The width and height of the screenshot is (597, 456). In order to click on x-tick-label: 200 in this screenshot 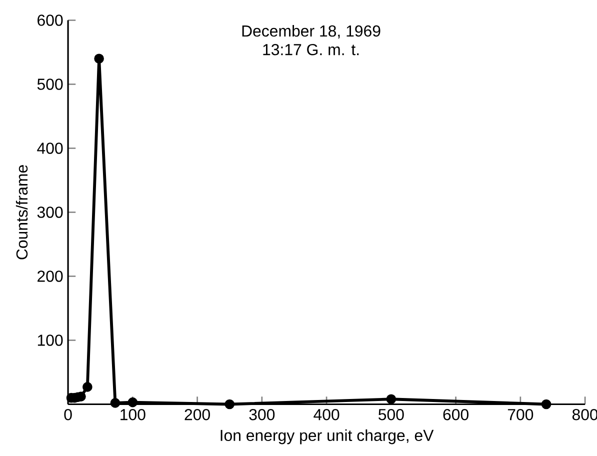, I will do `click(197, 414)`.